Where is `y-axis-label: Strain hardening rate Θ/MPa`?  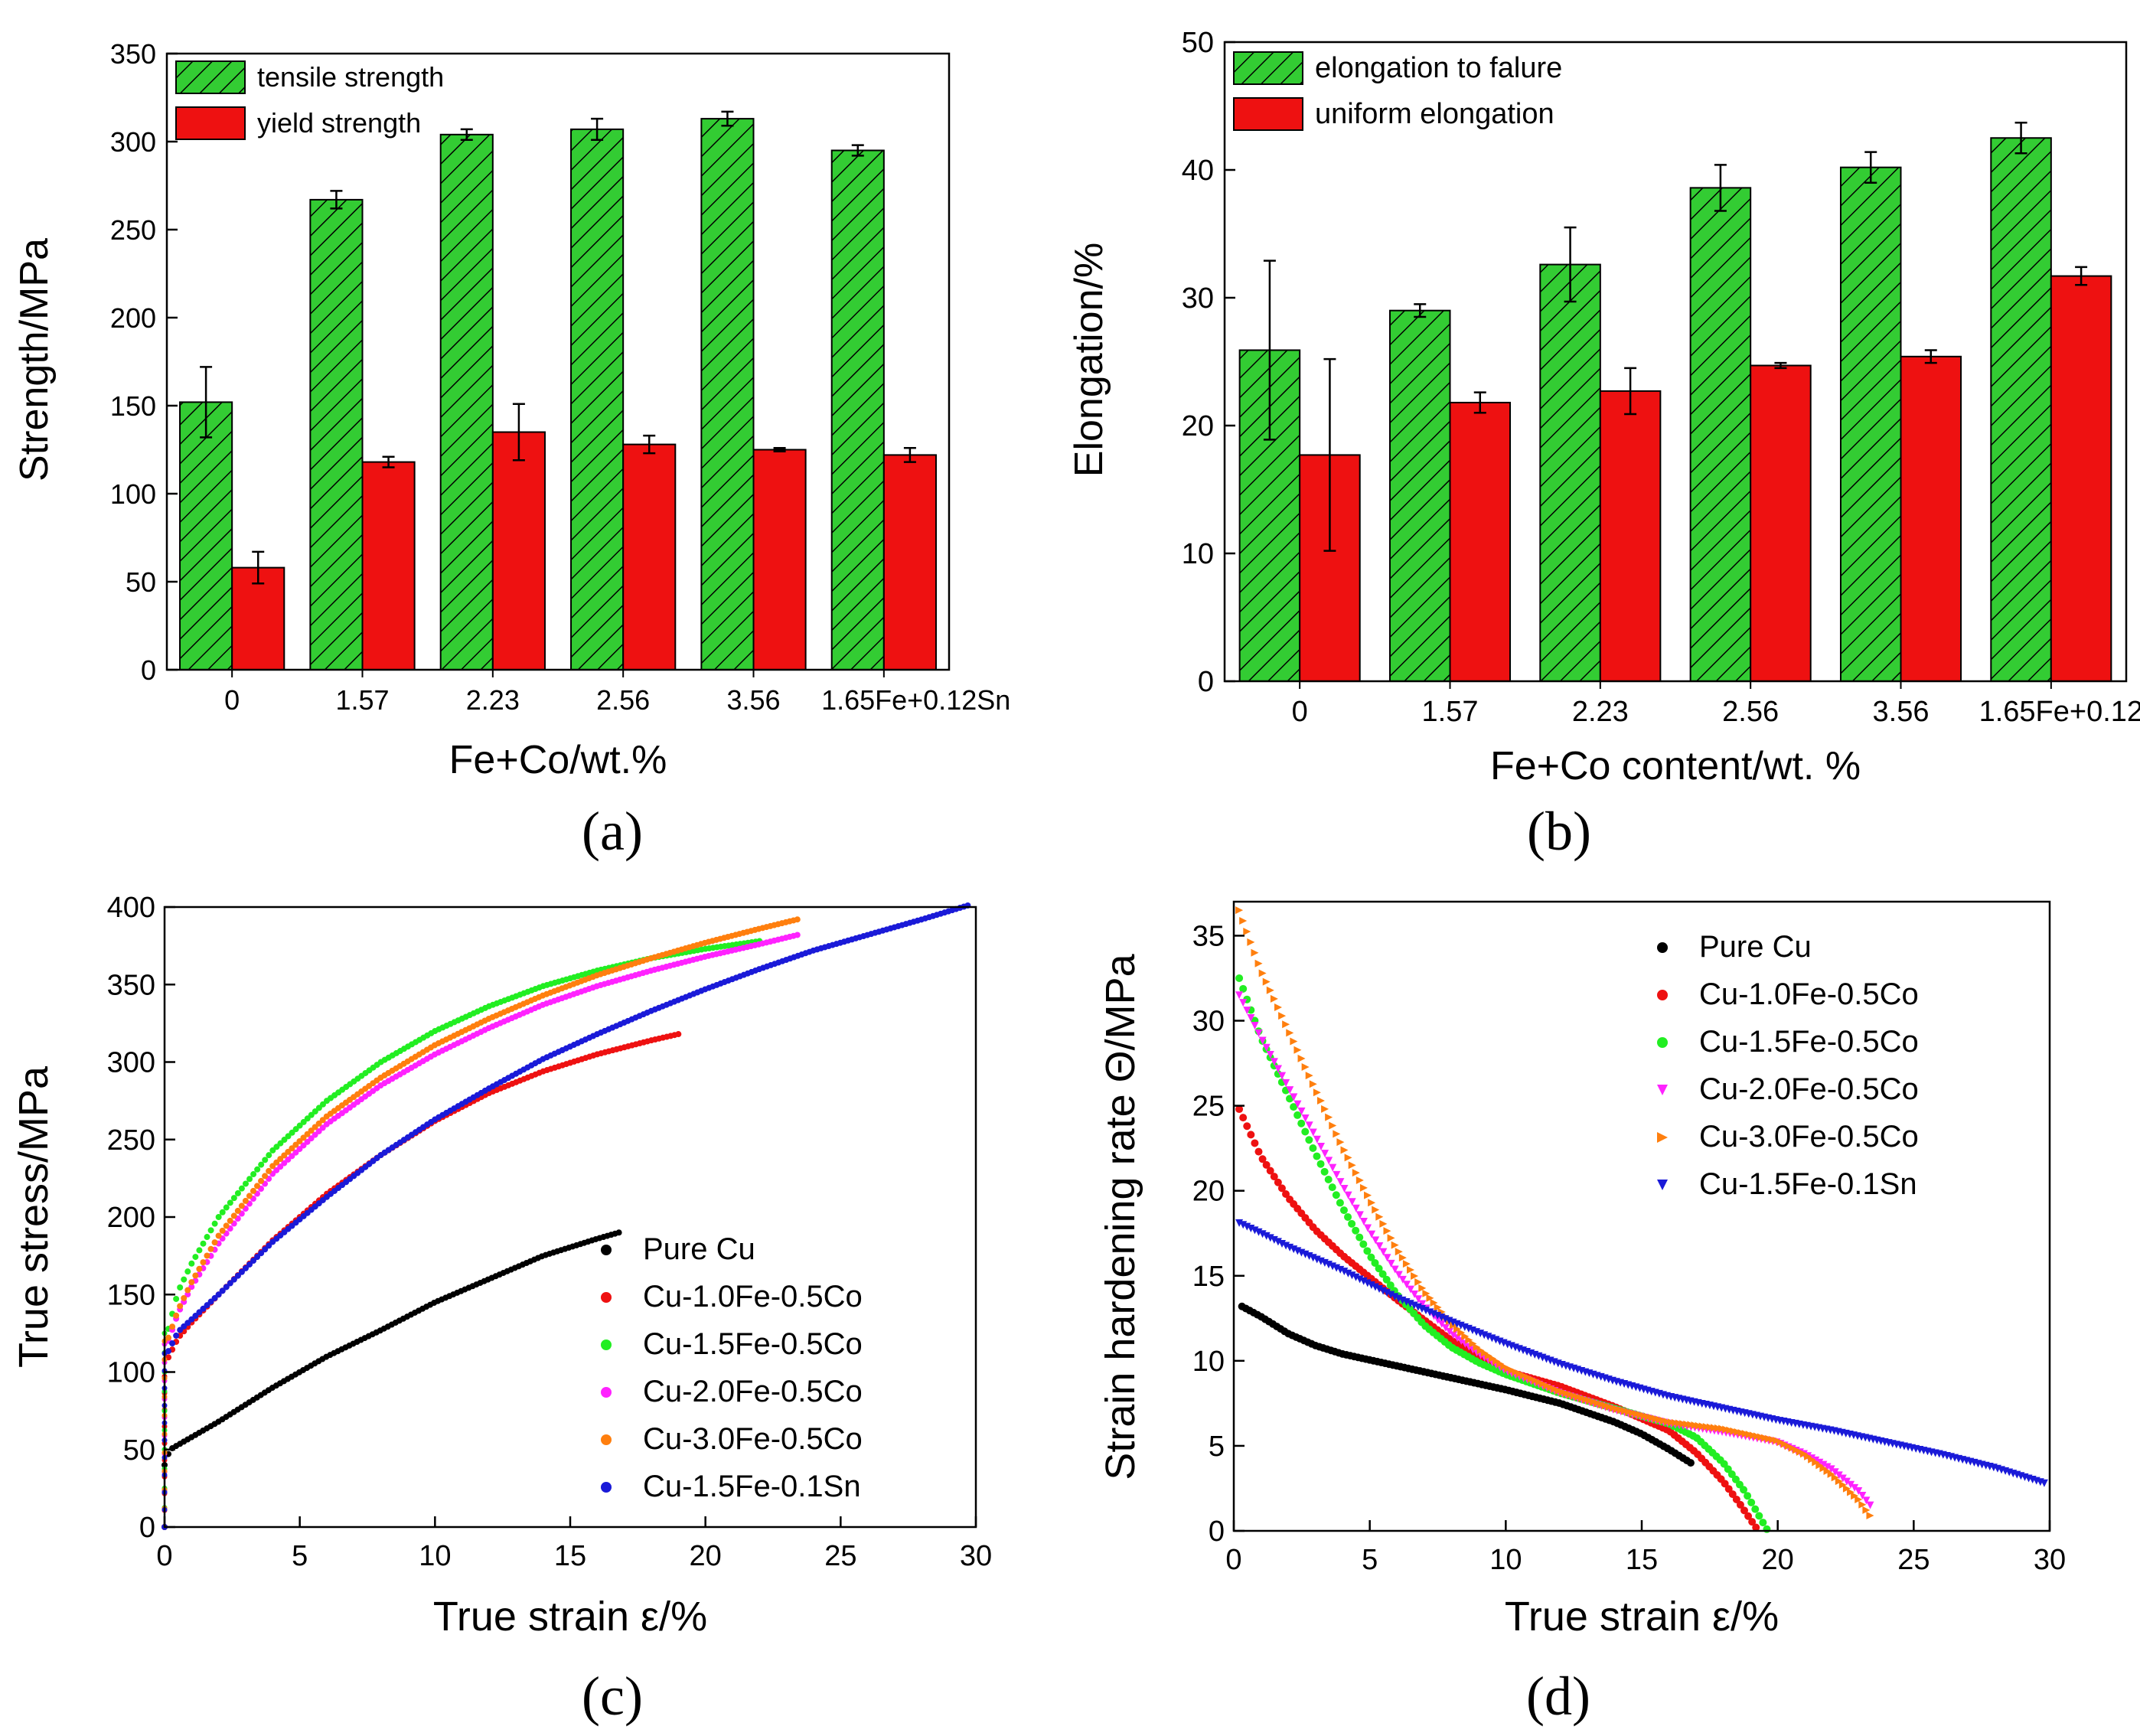
y-axis-label: Strain hardening rate Θ/MPa is located at coordinates (1120, 1216).